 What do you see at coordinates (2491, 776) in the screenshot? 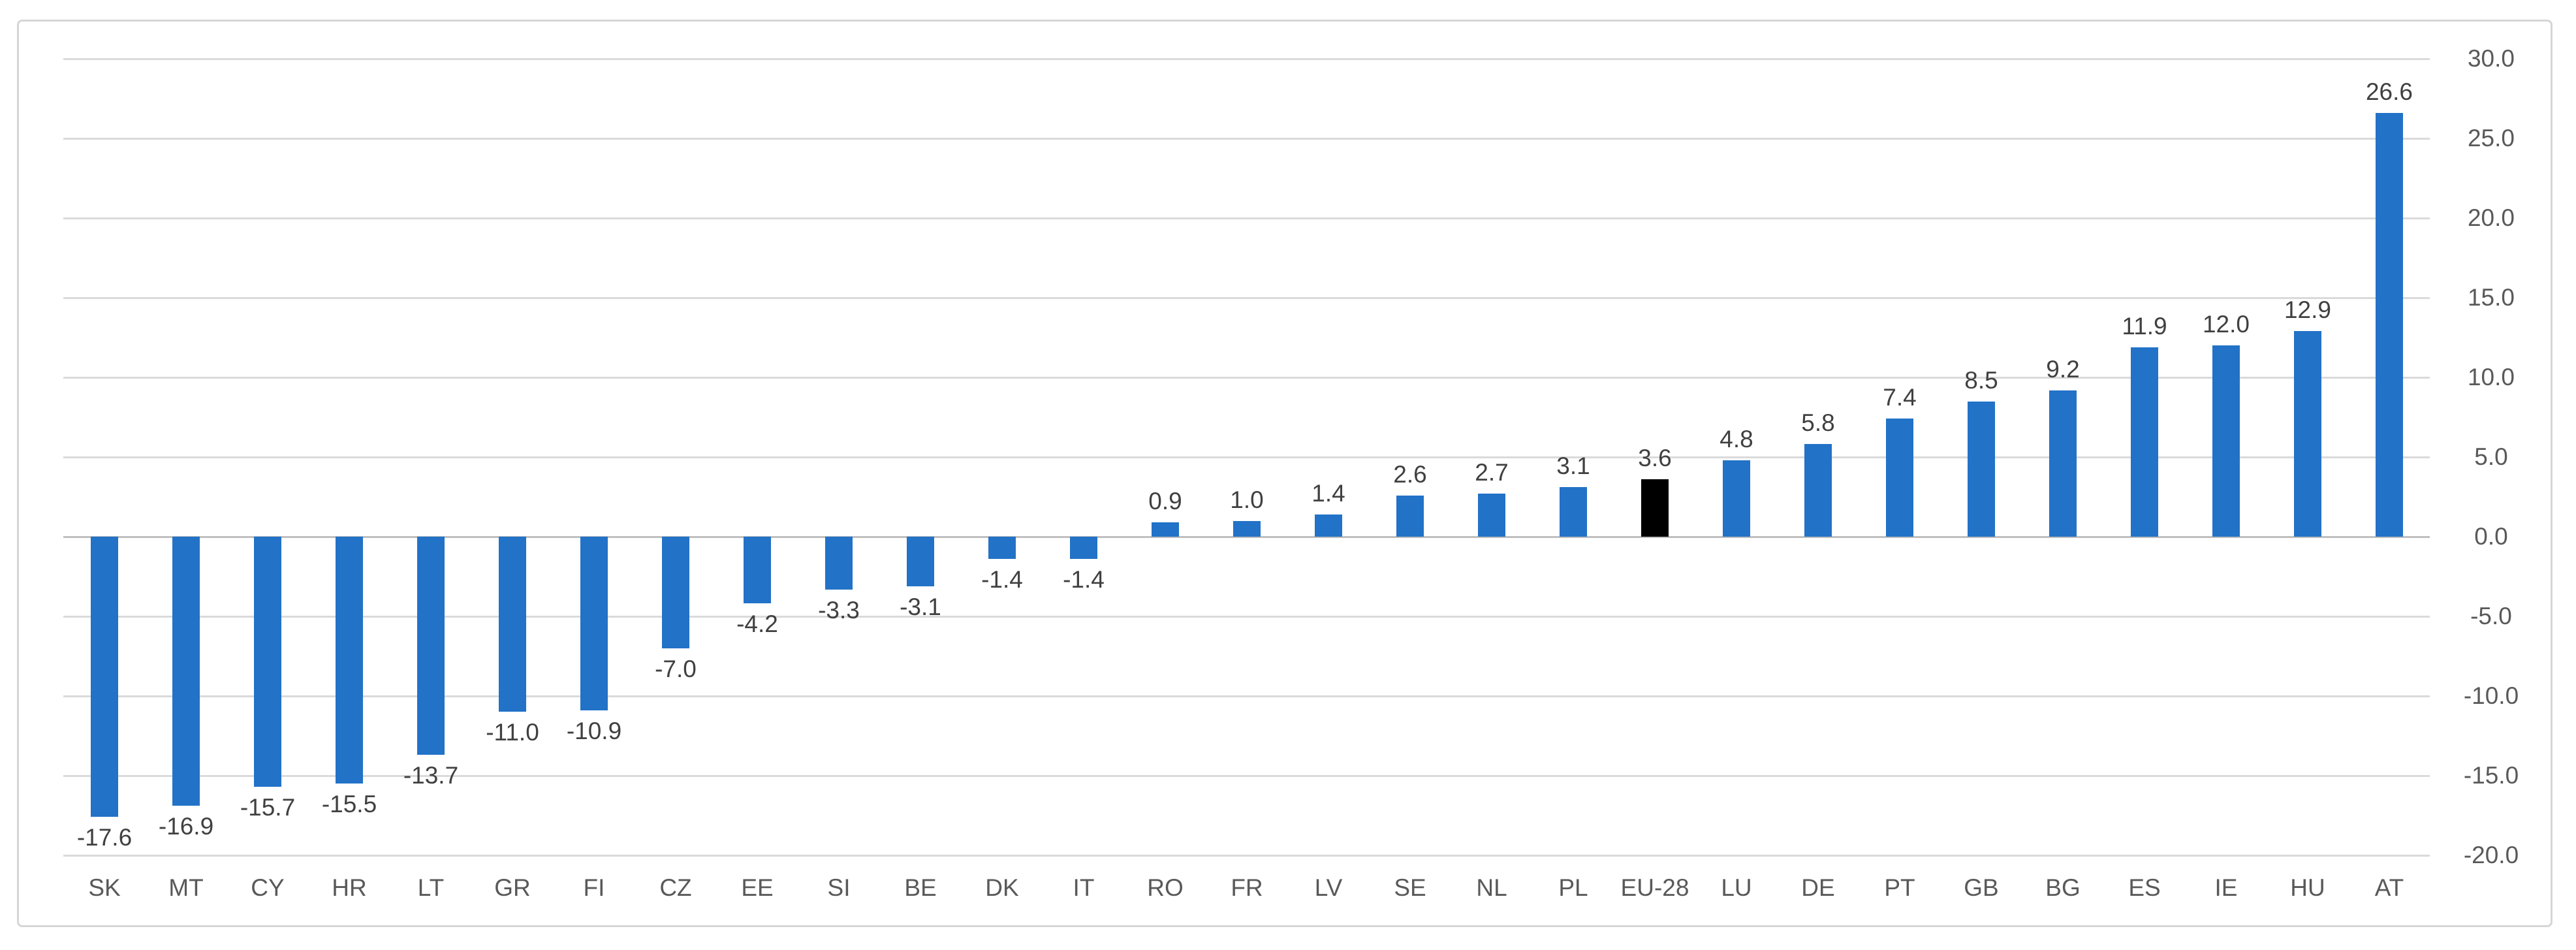
I see `y-axis-tick-label: -15.0` at bounding box center [2491, 776].